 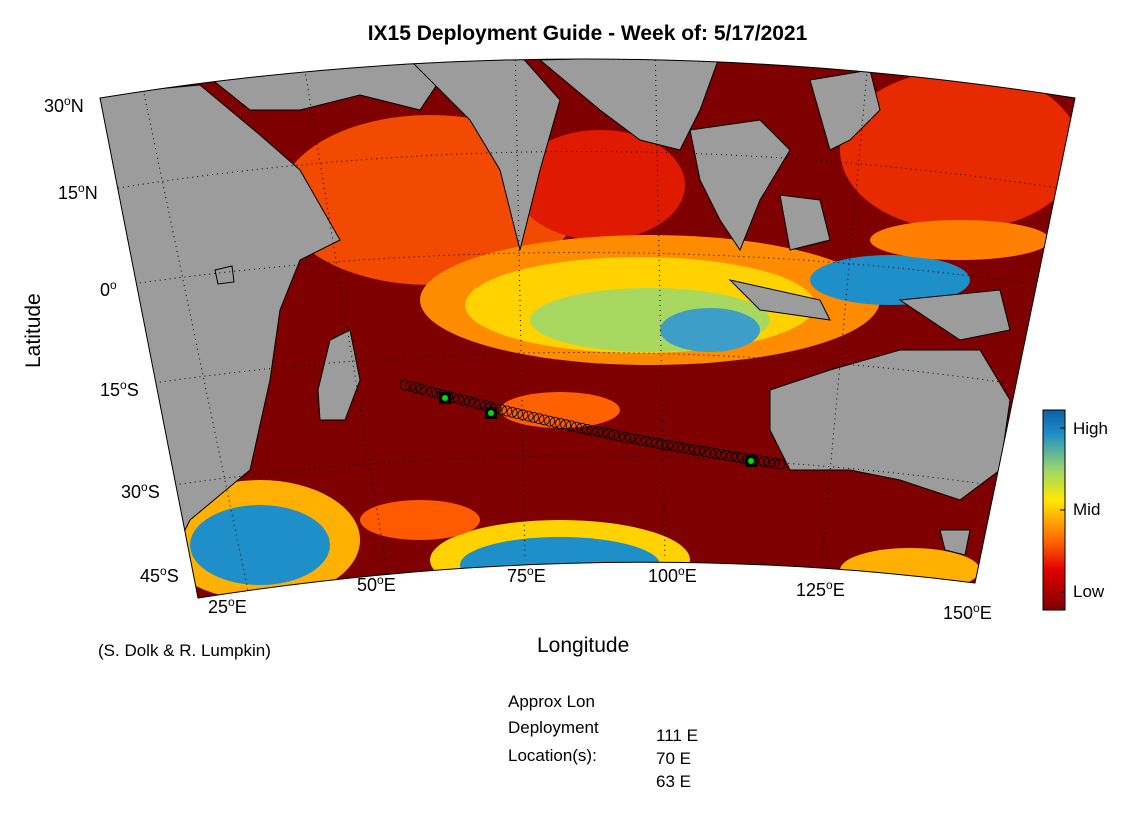 I want to click on land-madagascar, so click(x=339, y=375).